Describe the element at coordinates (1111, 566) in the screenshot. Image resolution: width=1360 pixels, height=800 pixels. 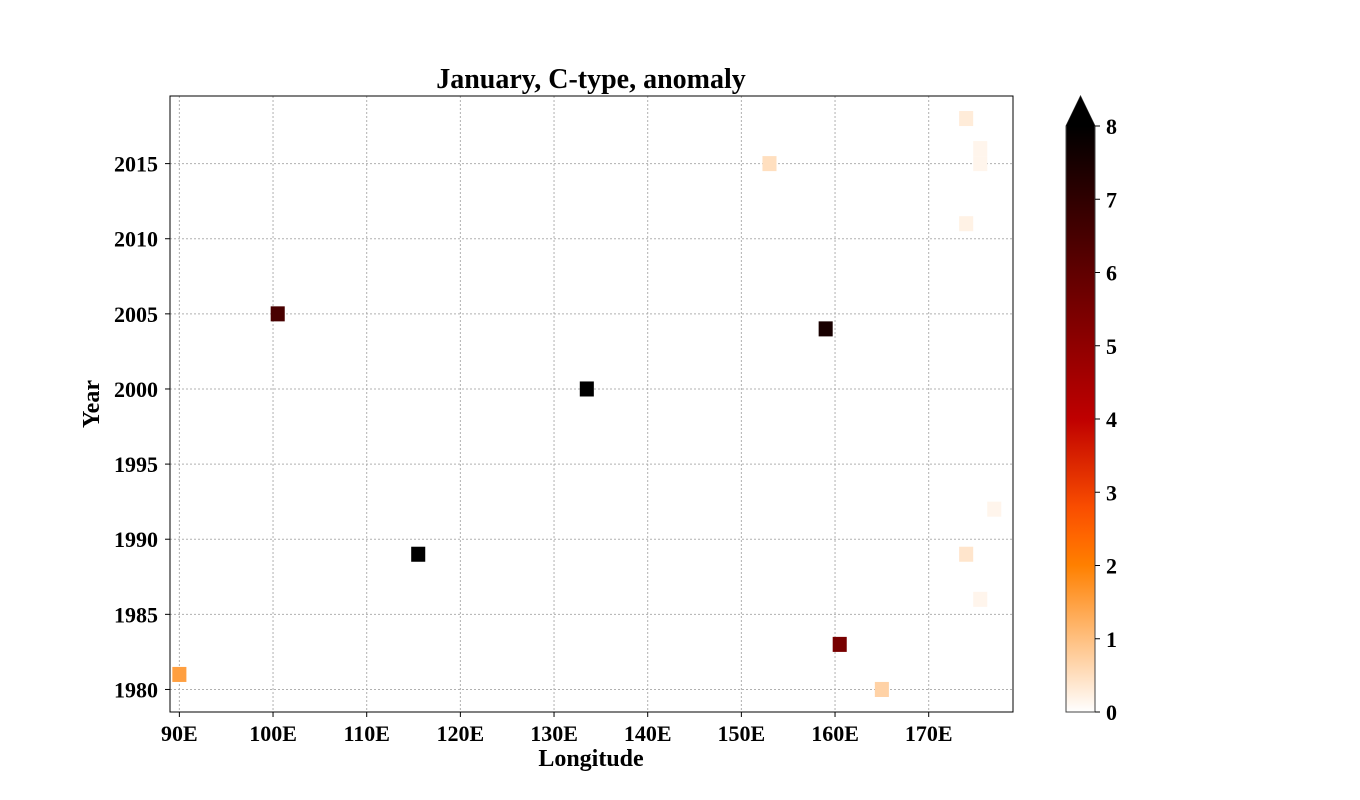
I see `colorbar-tick-label-2: 2` at that location.